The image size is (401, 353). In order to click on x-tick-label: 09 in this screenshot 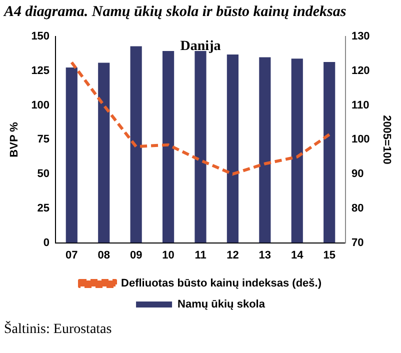, I will do `click(136, 255)`.